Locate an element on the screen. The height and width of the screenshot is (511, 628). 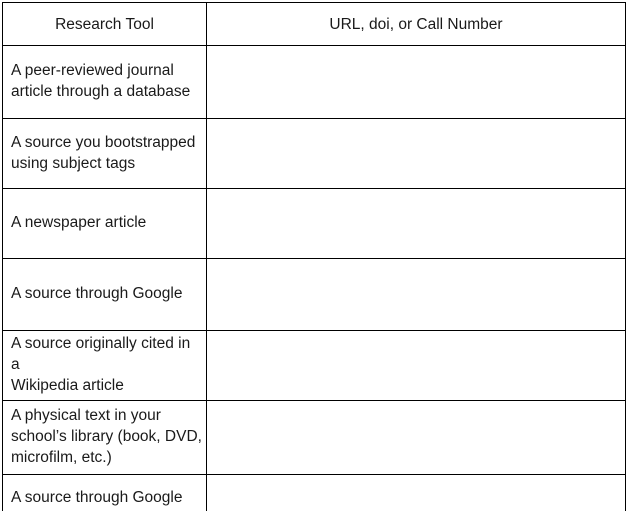
header-research-tool: Research Tool is located at coordinates (104, 24).